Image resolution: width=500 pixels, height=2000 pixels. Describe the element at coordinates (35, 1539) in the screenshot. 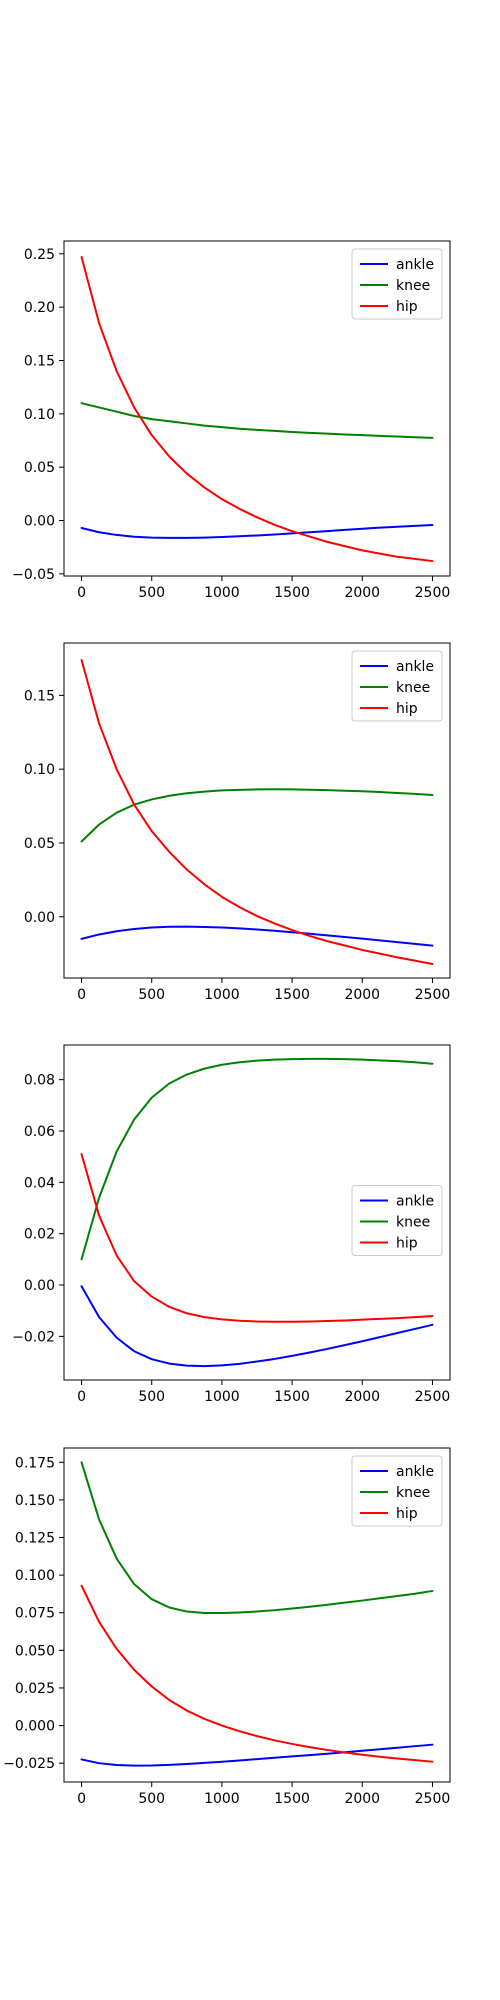

I see `y-tick-label: 0.125` at that location.